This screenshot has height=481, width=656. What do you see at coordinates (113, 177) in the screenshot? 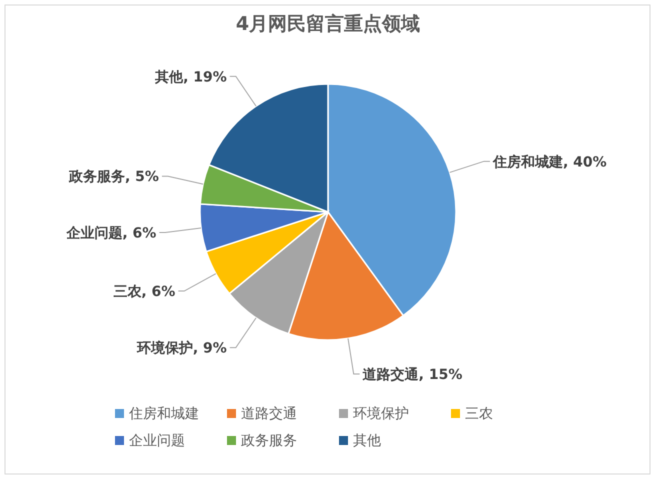
I see `data-label: 政务服务, 5%` at bounding box center [113, 177].